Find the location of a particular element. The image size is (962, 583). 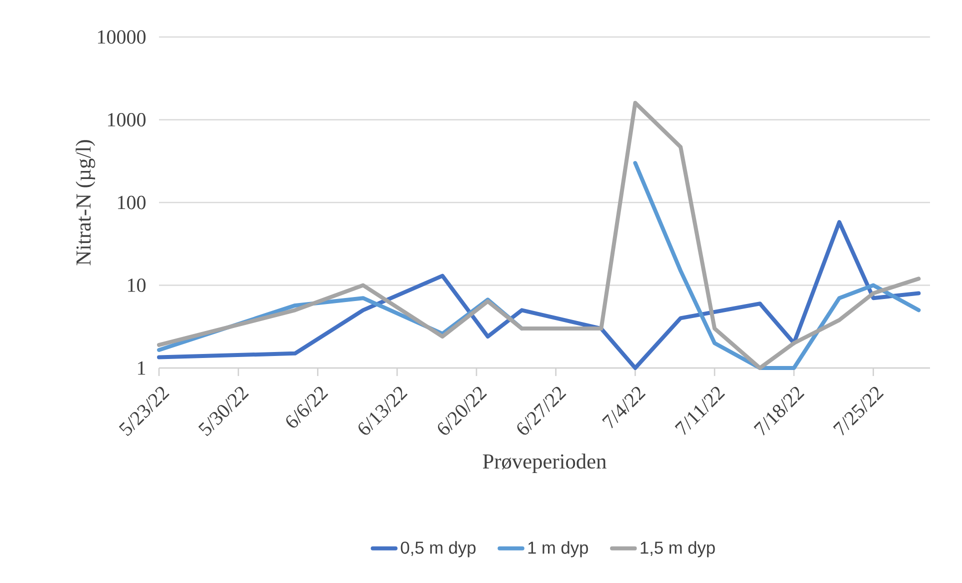

y-tick-label: 1 is located at coordinates (142, 368).